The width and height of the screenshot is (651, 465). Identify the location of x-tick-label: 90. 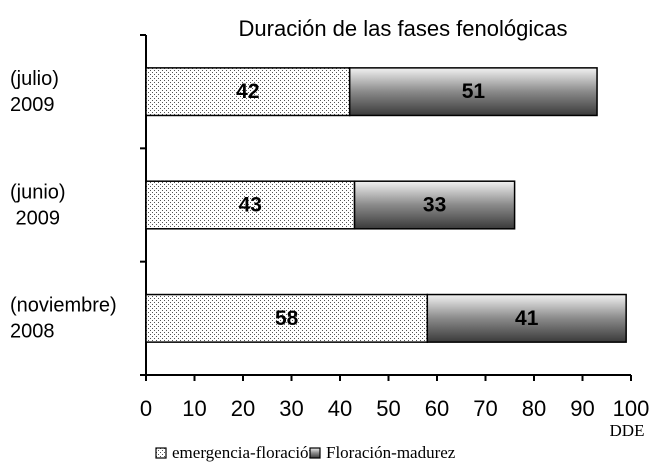
(582, 408).